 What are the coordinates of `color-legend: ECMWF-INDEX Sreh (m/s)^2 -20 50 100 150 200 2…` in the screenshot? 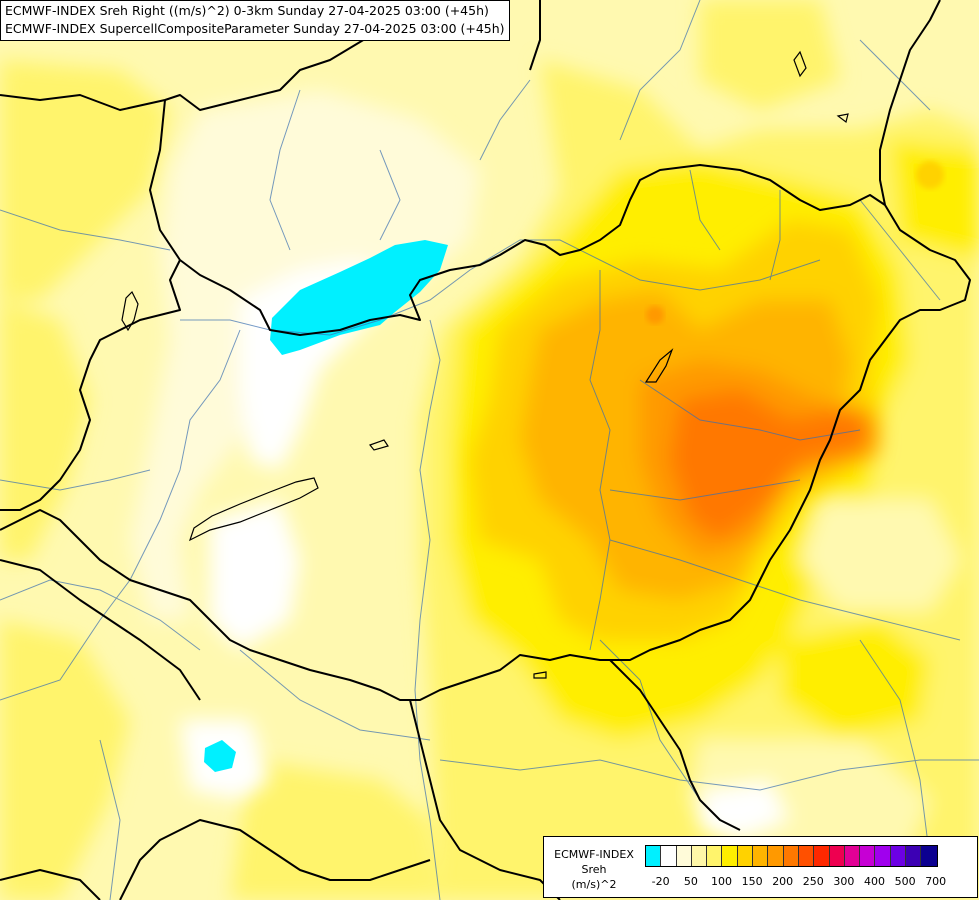 It's located at (760, 867).